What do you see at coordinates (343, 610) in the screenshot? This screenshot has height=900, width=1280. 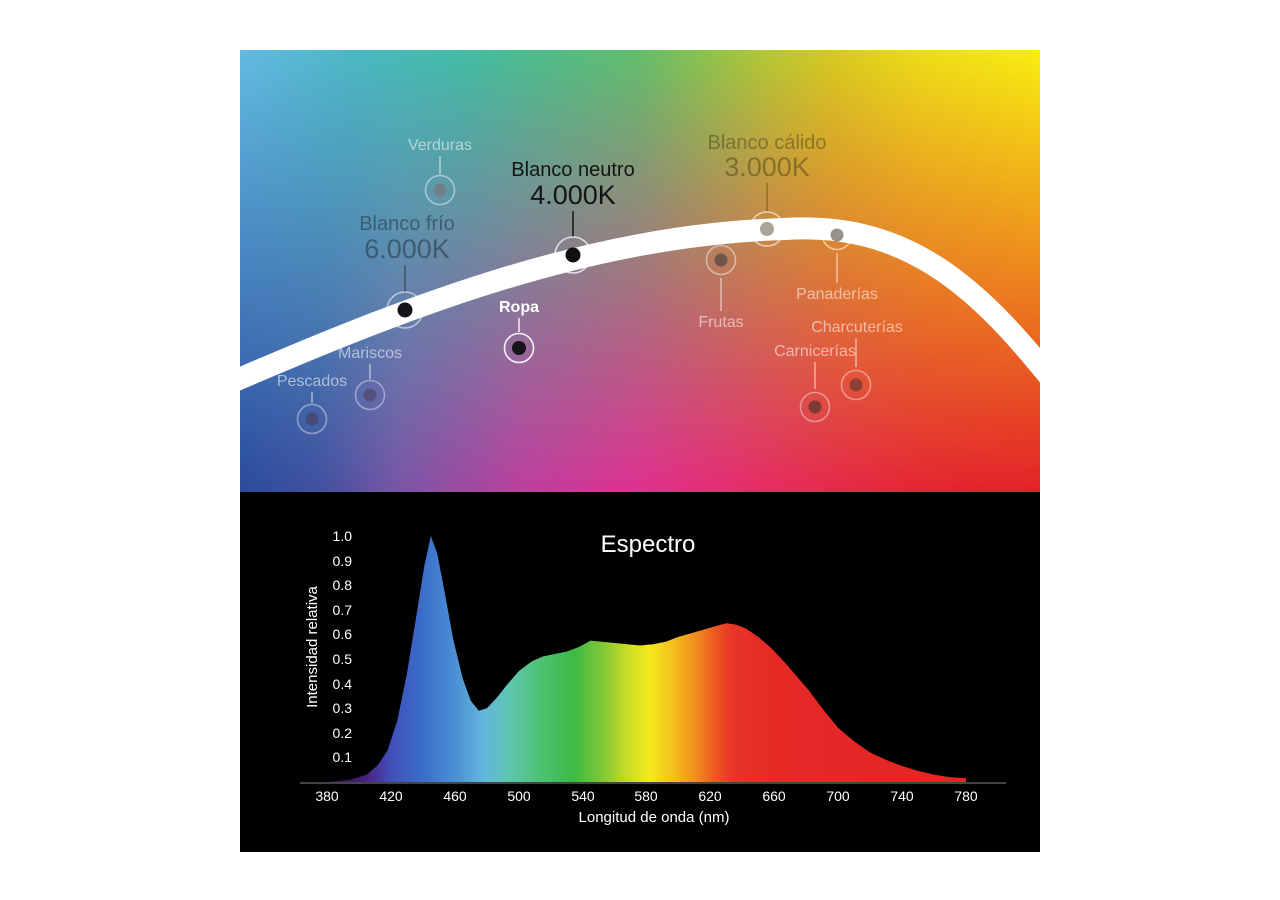 I see `y-tick: 0.7` at bounding box center [343, 610].